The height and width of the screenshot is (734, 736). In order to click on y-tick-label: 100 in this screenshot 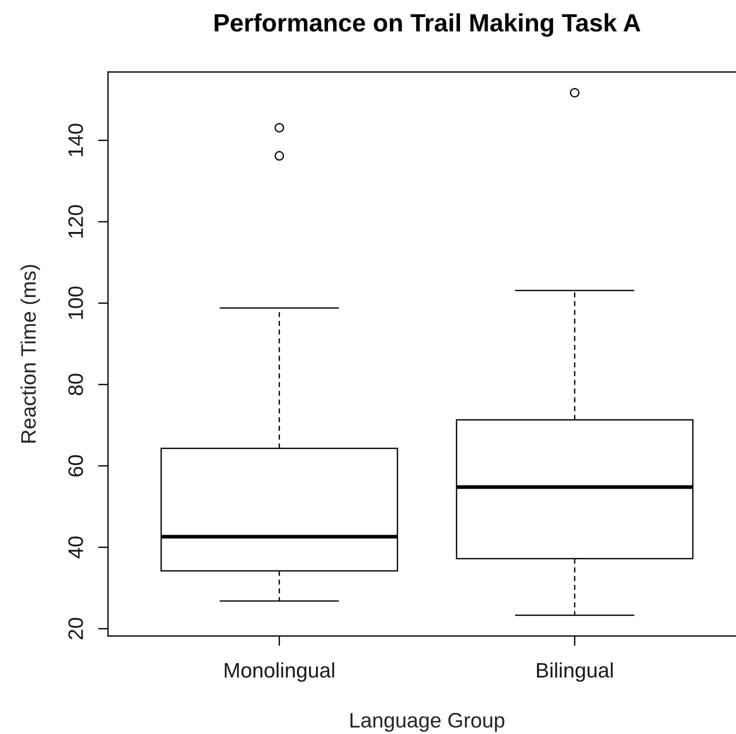, I will do `click(76, 302)`.